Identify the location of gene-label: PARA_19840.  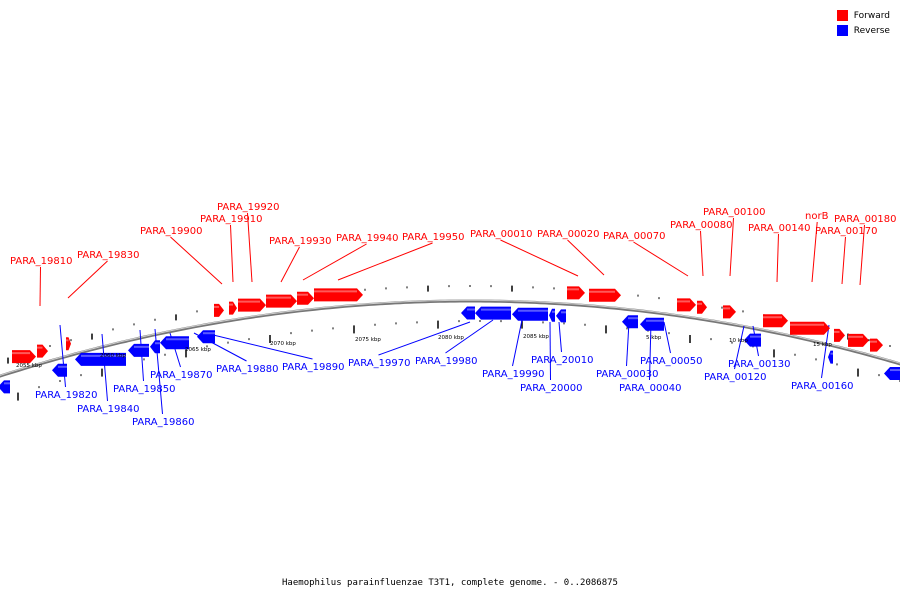
(108, 409).